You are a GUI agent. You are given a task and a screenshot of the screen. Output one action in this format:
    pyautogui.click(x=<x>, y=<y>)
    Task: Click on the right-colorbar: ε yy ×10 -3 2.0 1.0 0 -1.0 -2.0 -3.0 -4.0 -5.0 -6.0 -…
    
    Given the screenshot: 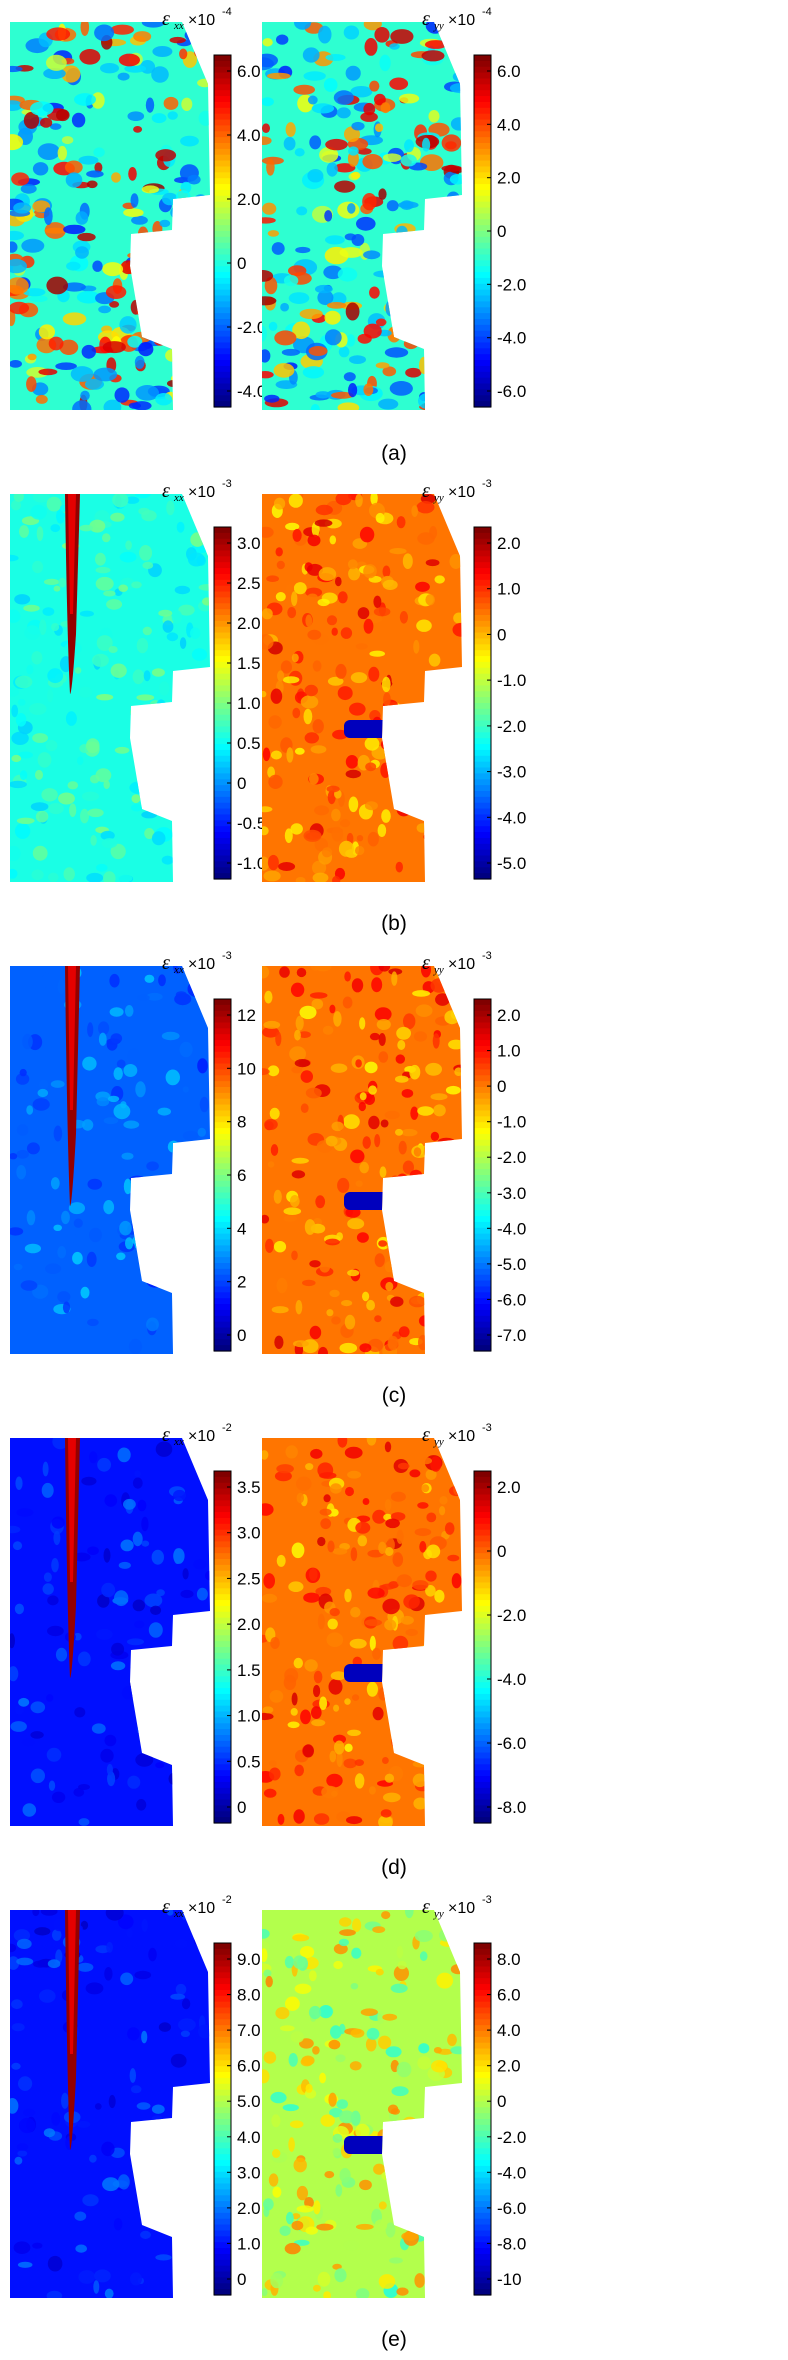 What is the action you would take?
    pyautogui.click(x=474, y=1151)
    